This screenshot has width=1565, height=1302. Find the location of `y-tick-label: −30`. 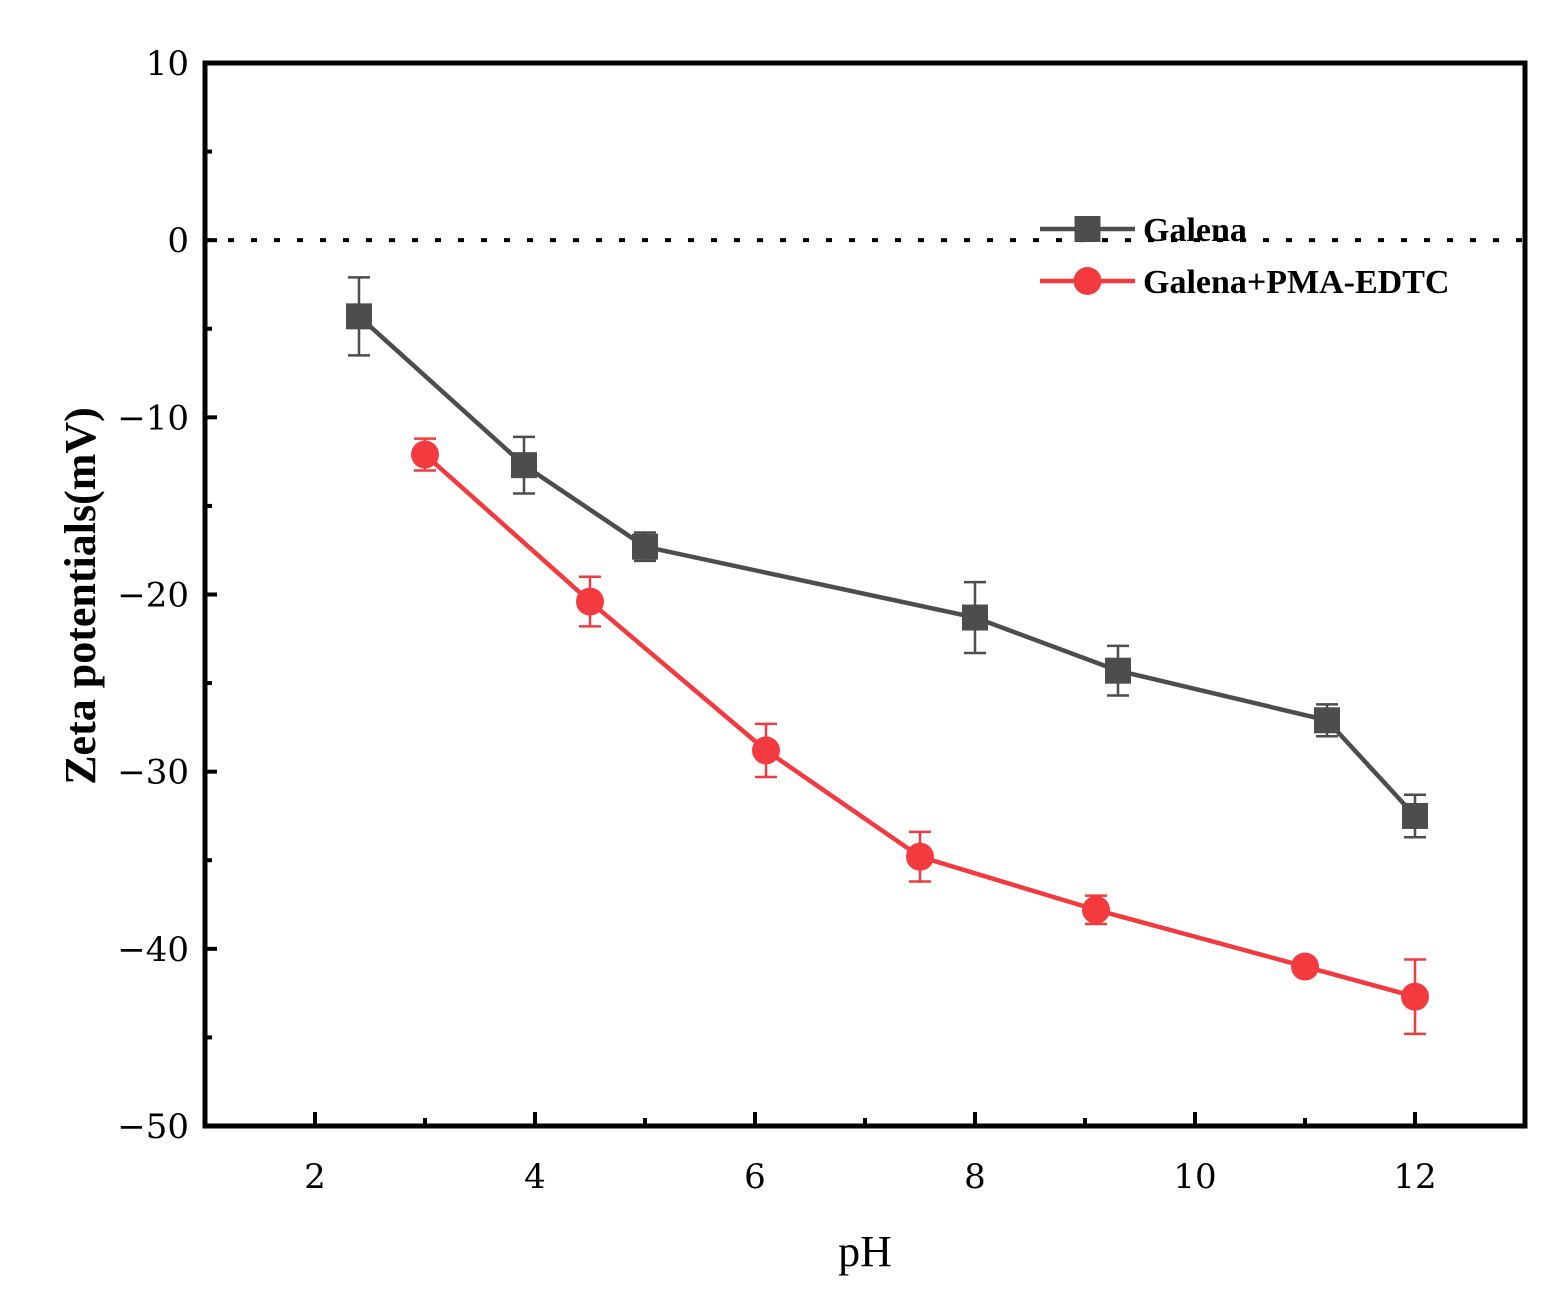

y-tick-label: −30 is located at coordinates (153, 773).